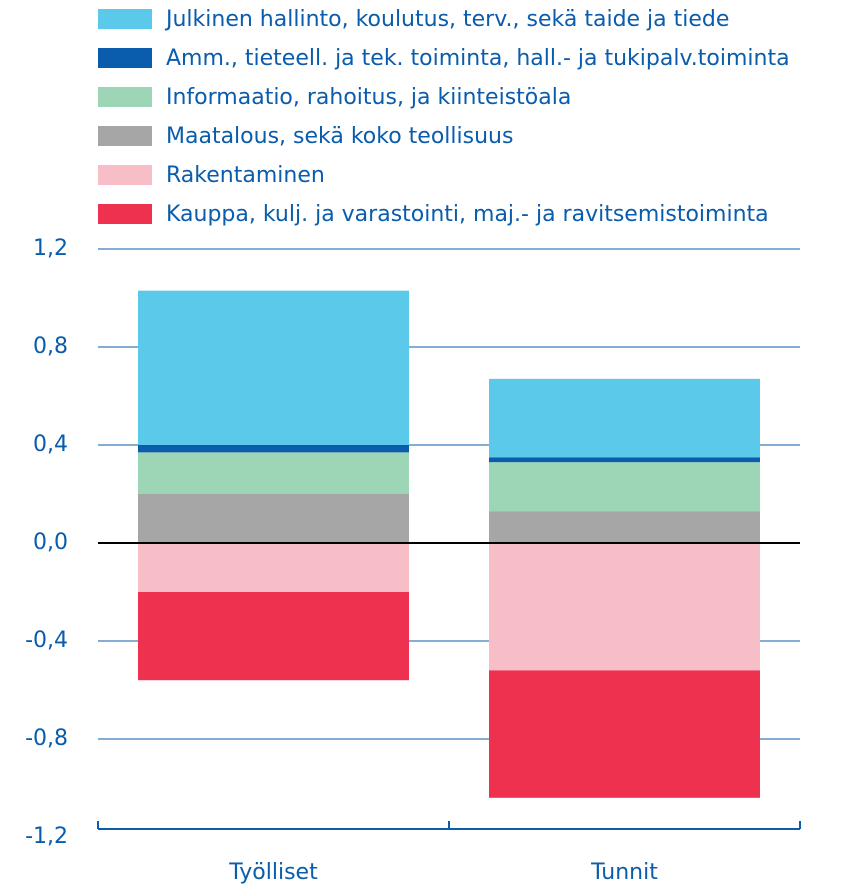 This screenshot has height=894, width=848. I want to click on legend-label: Maatalous, sekä koko teollisuus, so click(339, 136).